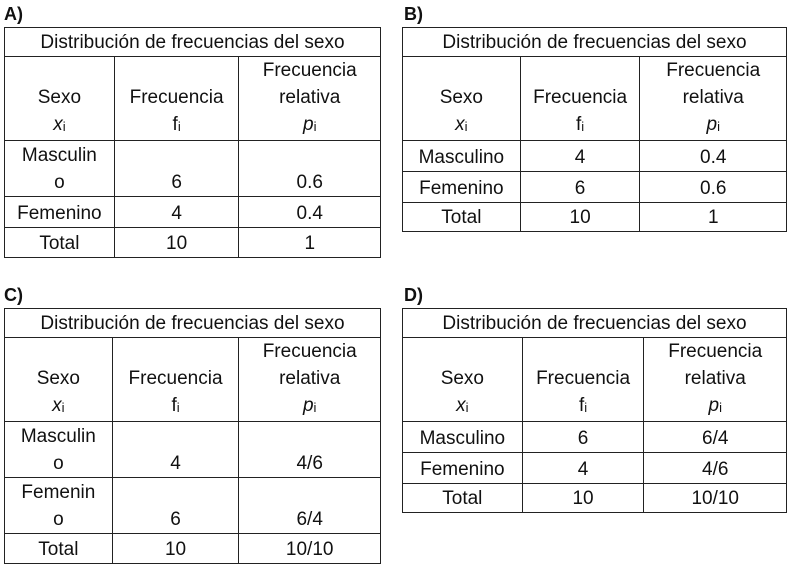 The image size is (790, 565). I want to click on table-row: Femenino 4 0.4, so click(193, 212).